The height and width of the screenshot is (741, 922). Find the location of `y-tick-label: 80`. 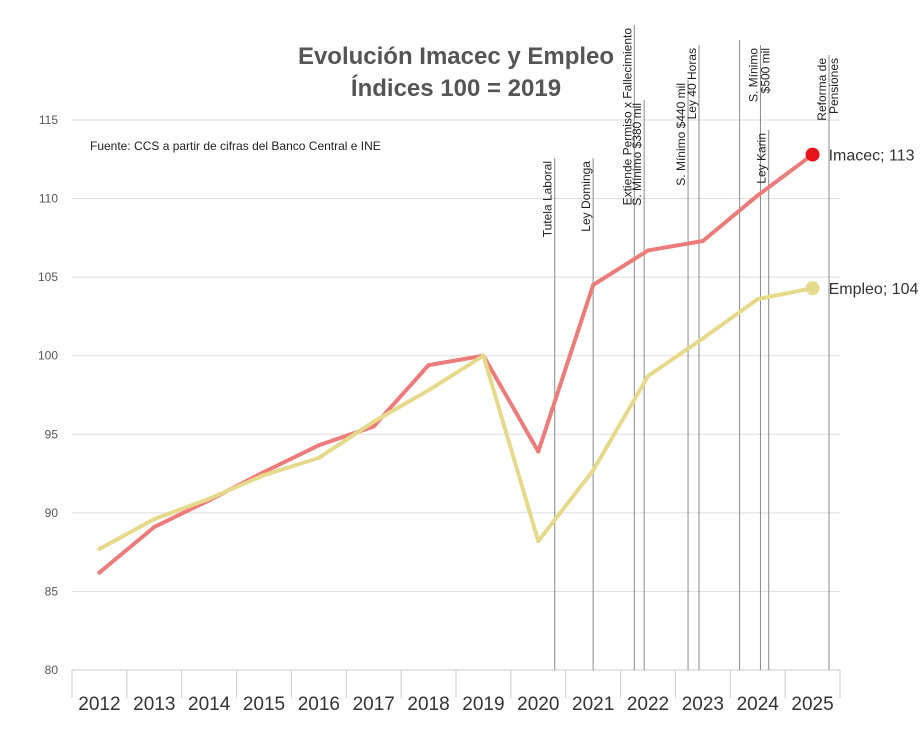

y-tick-label: 80 is located at coordinates (52, 670).